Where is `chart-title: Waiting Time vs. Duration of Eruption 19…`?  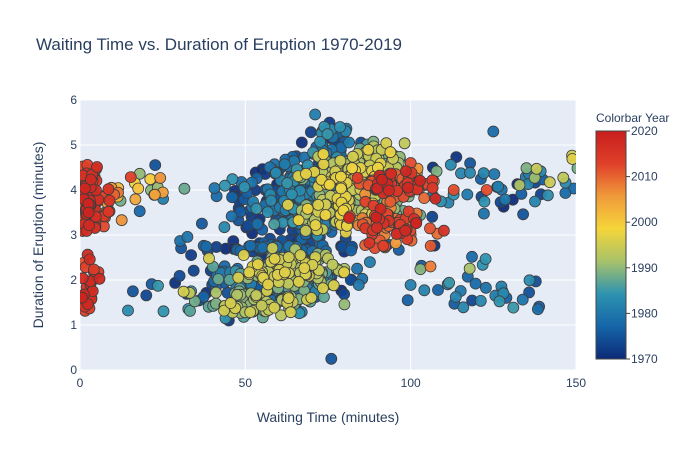 chart-title: Waiting Time vs. Duration of Eruption 19… is located at coordinates (219, 44).